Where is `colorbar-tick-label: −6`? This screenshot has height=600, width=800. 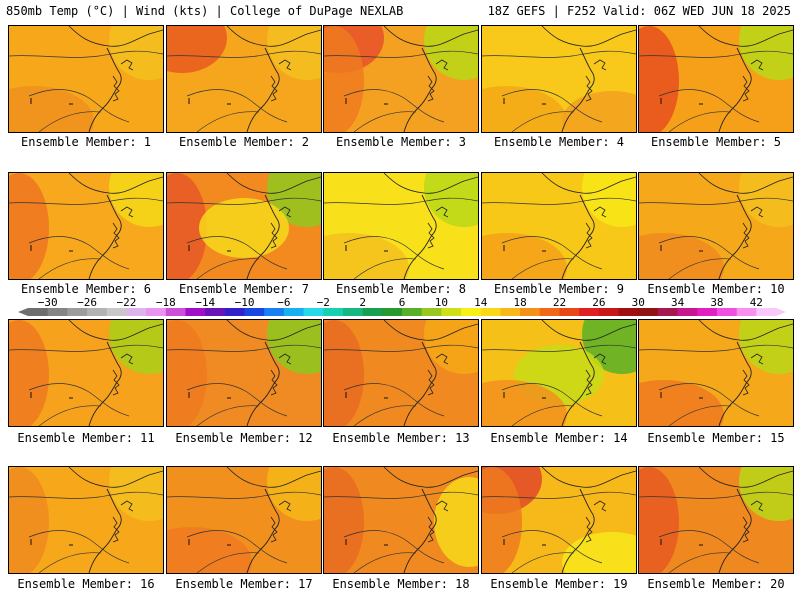 colorbar-tick-label: −6 is located at coordinates (284, 302).